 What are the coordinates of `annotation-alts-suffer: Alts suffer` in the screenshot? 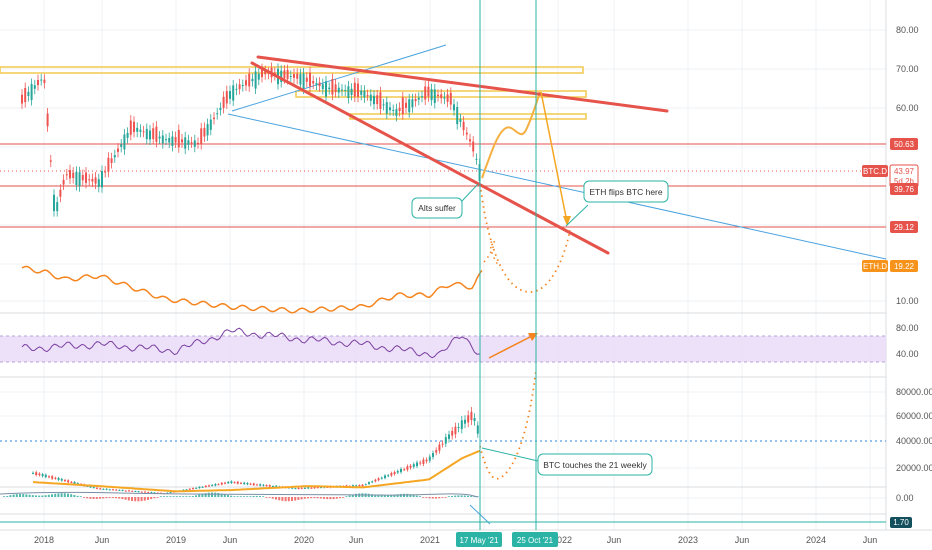 It's located at (445, 201).